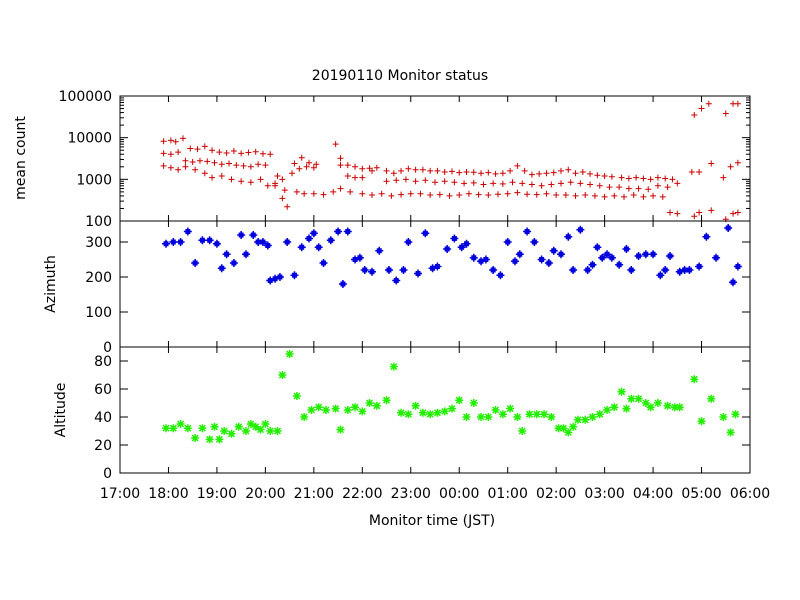  I want to click on x-tick-label: 23:00, so click(411, 494).